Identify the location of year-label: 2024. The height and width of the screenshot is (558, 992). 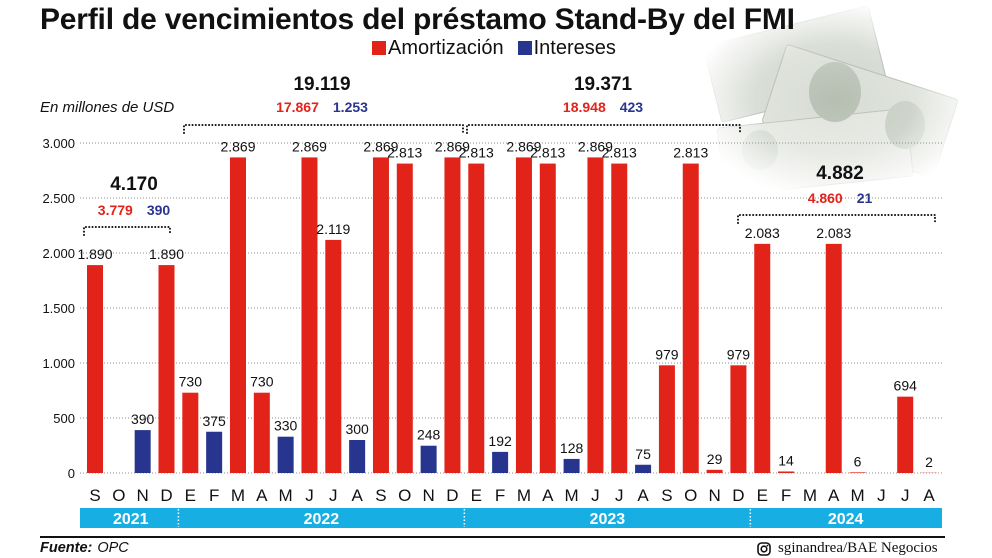
(846, 519).